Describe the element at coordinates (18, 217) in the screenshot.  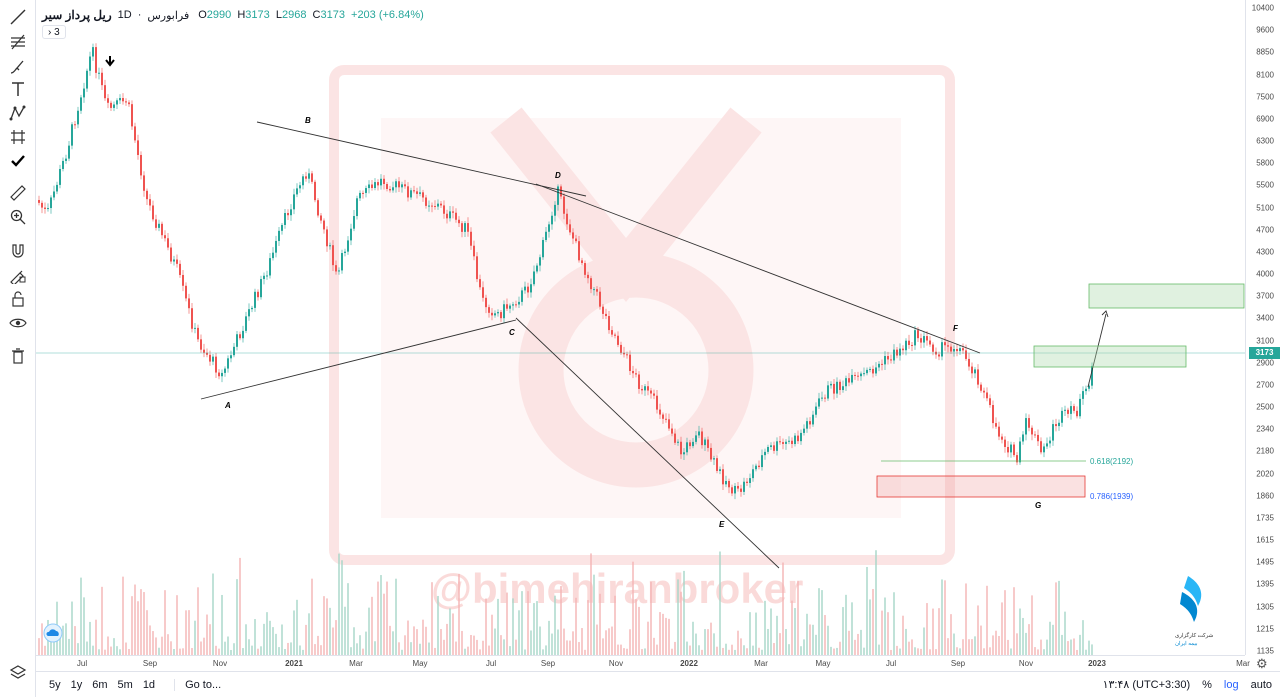
I see `zoom-icon` at that location.